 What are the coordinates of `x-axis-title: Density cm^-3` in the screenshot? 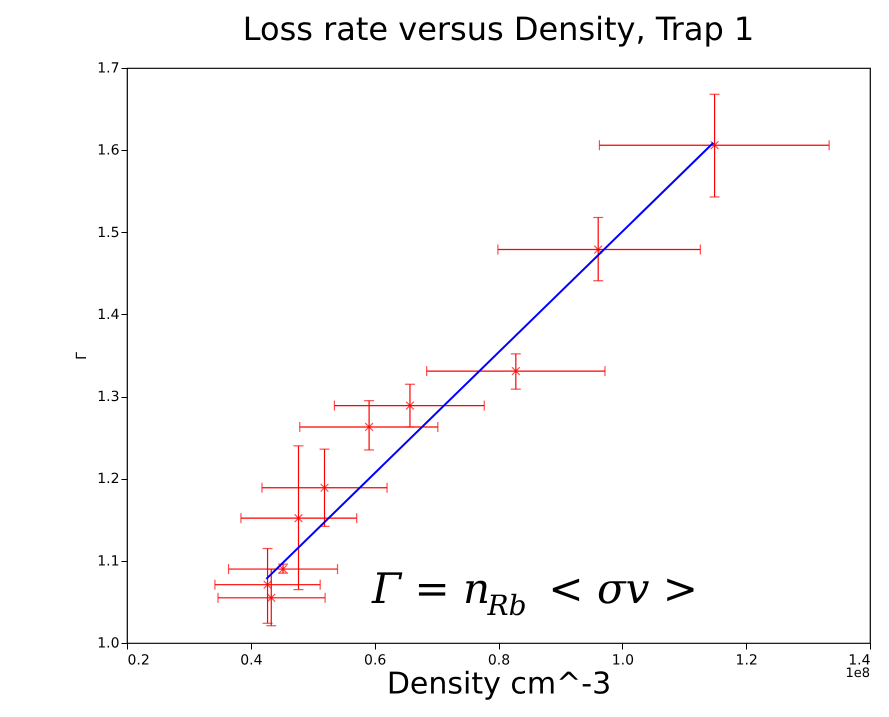 It's located at (499, 684).